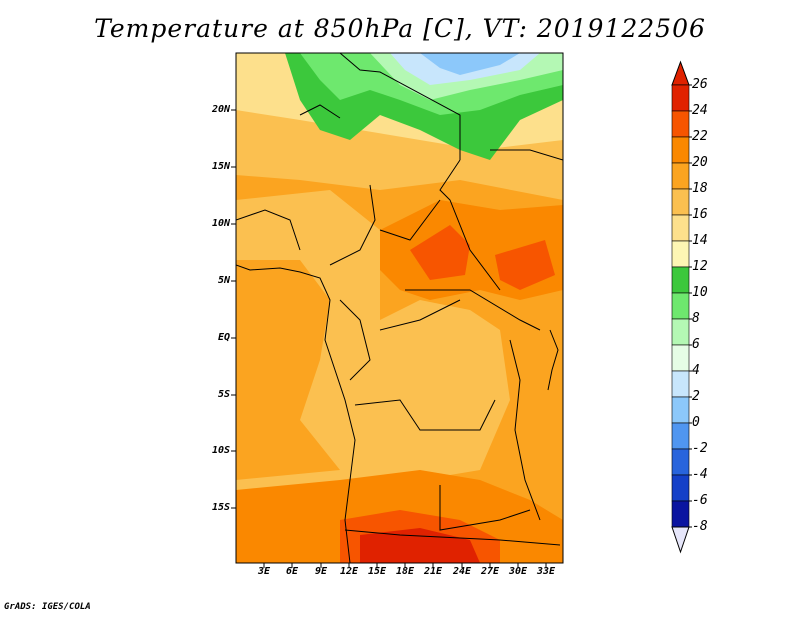 The height and width of the screenshot is (618, 800). I want to click on grads-credit: GrADS: IGES/COLA, so click(47, 607).